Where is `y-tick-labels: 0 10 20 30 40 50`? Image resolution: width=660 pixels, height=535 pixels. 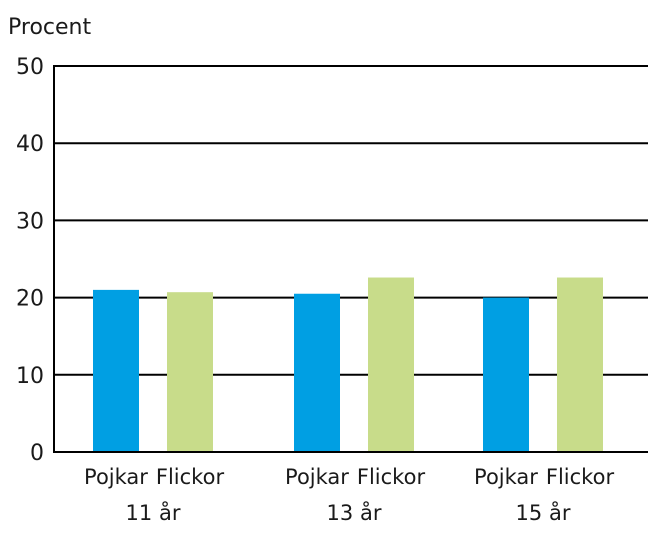
y-tick-labels: 0 10 20 30 40 50 is located at coordinates (30, 260).